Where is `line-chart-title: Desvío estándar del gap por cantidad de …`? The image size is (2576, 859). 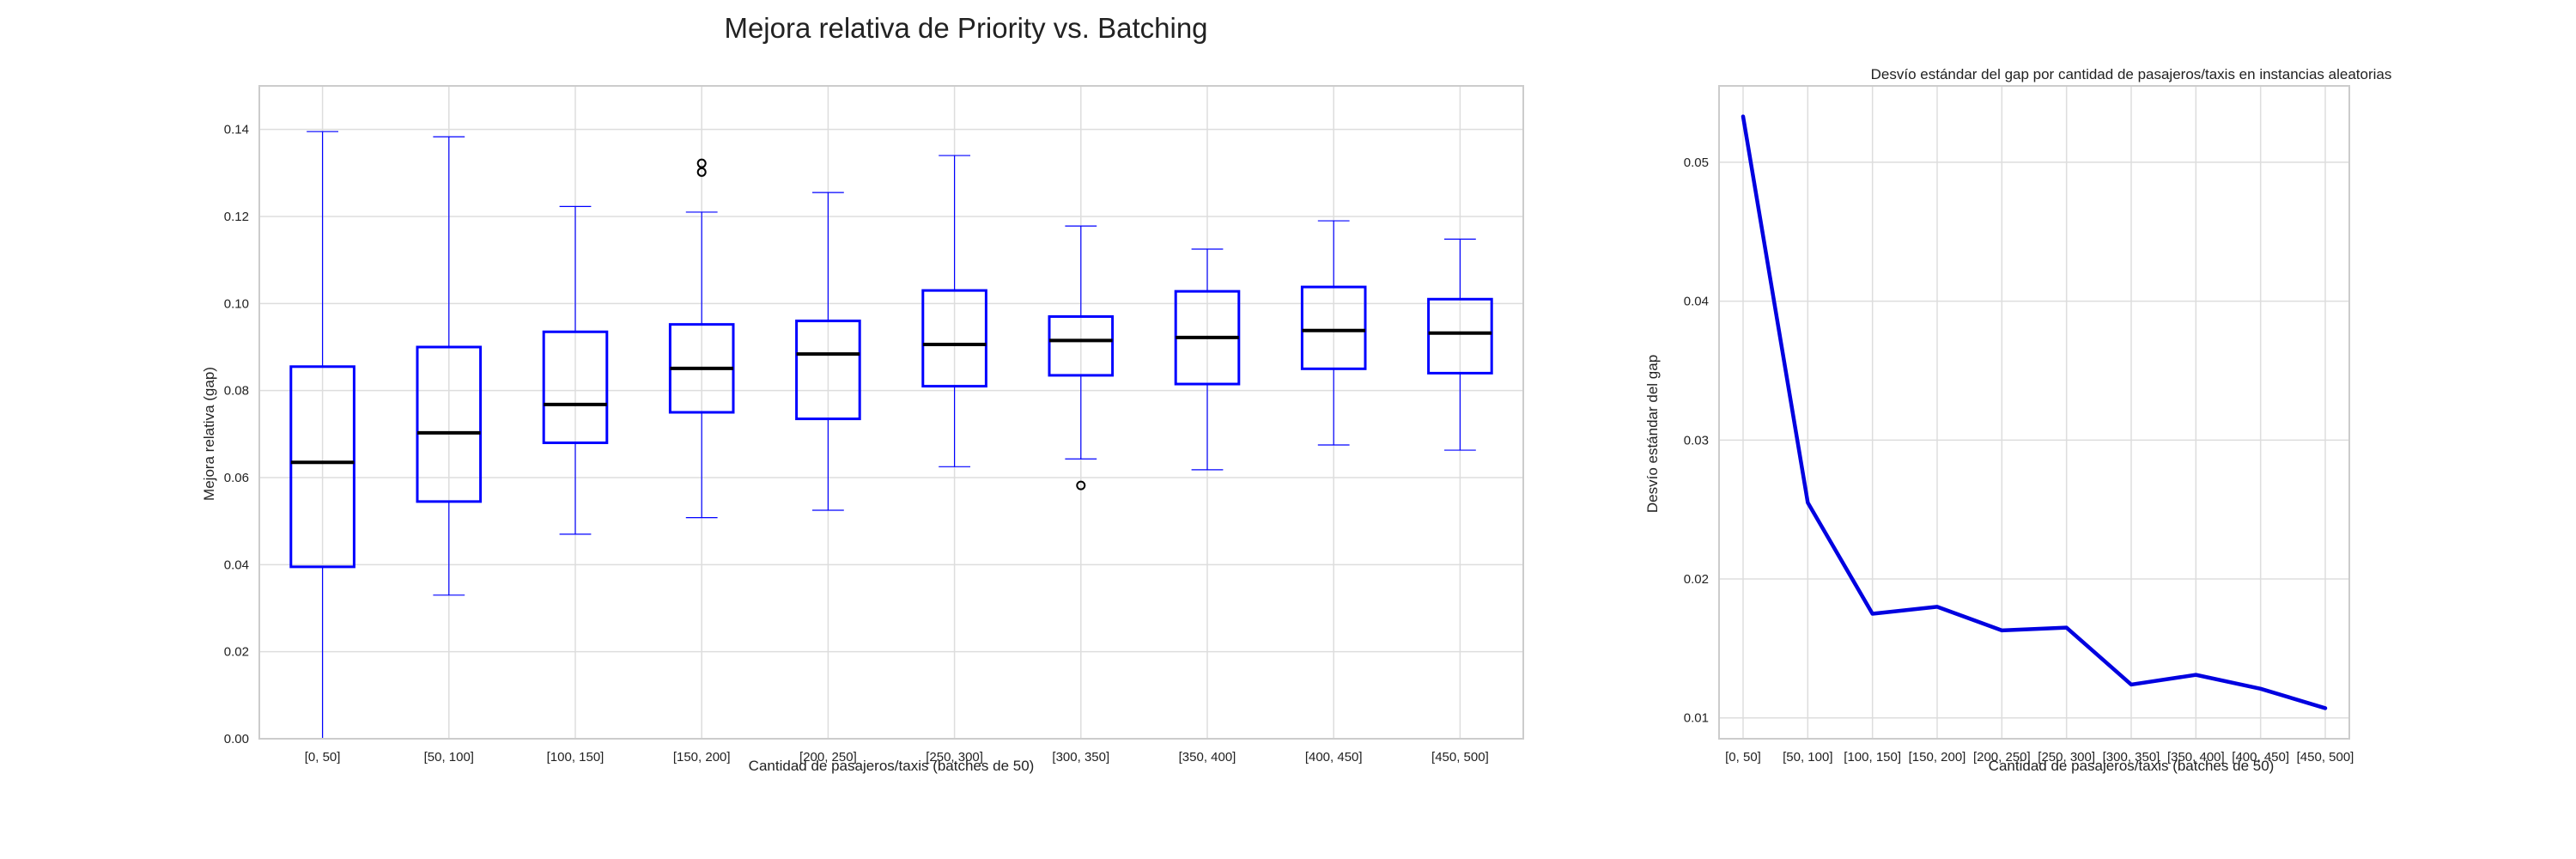 line-chart-title: Desvío estándar del gap por cantidad de … is located at coordinates (2131, 74).